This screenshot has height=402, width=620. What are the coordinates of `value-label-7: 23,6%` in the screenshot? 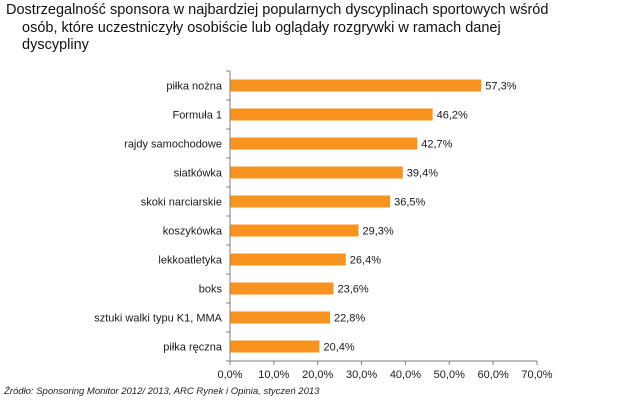 It's located at (353, 290).